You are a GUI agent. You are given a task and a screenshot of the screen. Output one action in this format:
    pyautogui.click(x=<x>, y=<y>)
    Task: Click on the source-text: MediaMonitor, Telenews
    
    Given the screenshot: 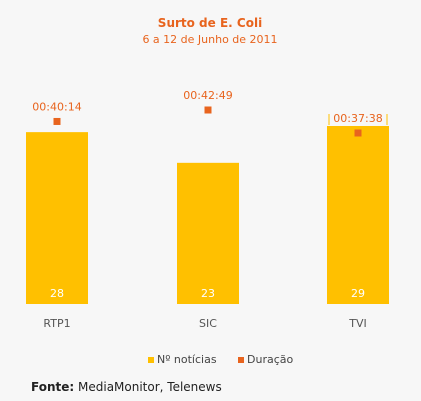 What is the action you would take?
    pyautogui.click(x=150, y=387)
    